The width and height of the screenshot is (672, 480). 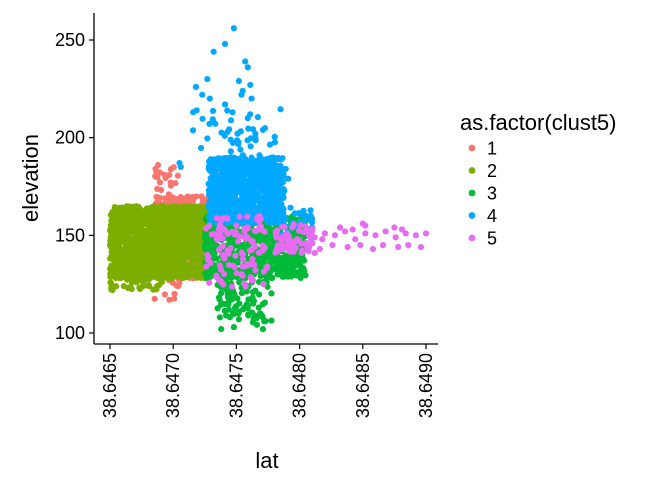 What do you see at coordinates (173, 385) in the screenshot?
I see `x-tick-label: 38.6470` at bounding box center [173, 385].